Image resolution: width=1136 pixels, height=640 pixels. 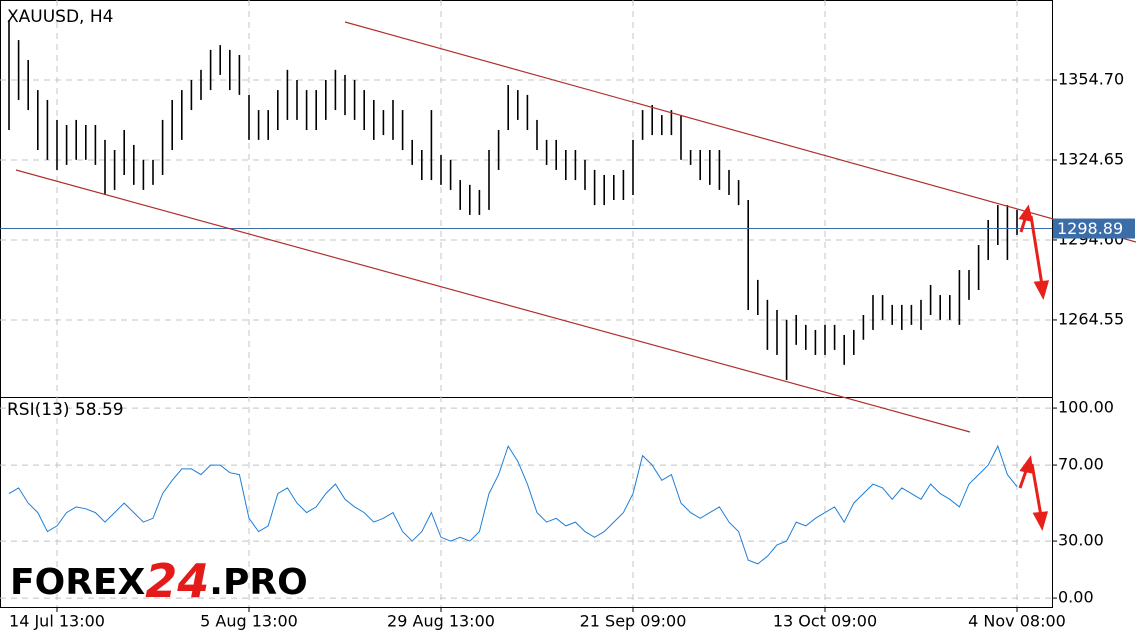 I want to click on y-tick-label: 0.00, so click(x=1076, y=597).